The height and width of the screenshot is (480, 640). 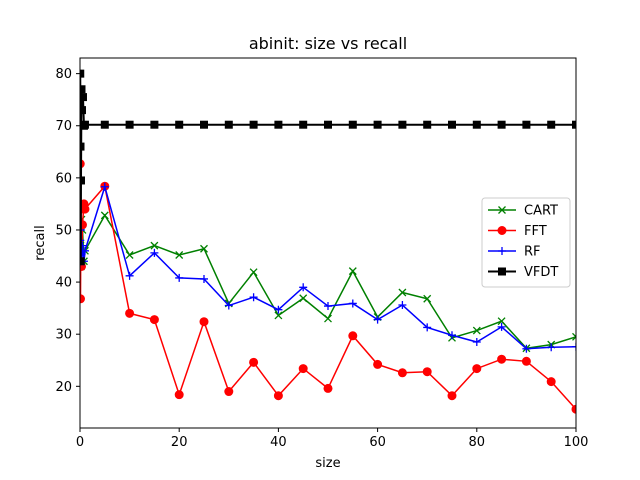 I want to click on legend-label-fft: FFT, so click(x=535, y=231).